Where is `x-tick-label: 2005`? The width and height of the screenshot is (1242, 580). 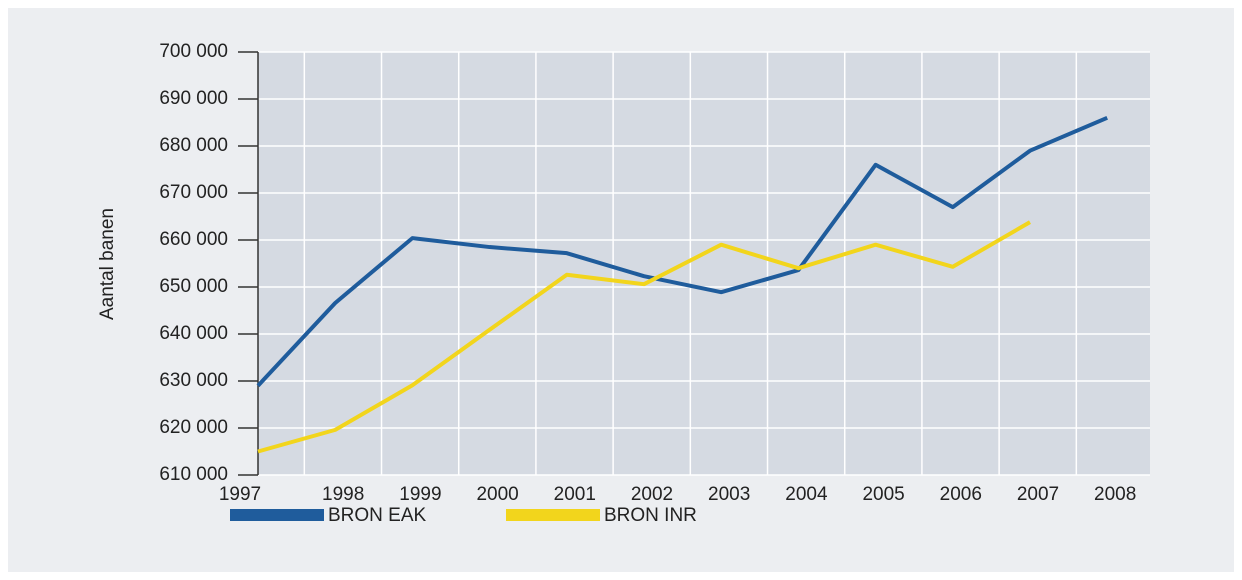
x-tick-label: 2005 is located at coordinates (883, 494).